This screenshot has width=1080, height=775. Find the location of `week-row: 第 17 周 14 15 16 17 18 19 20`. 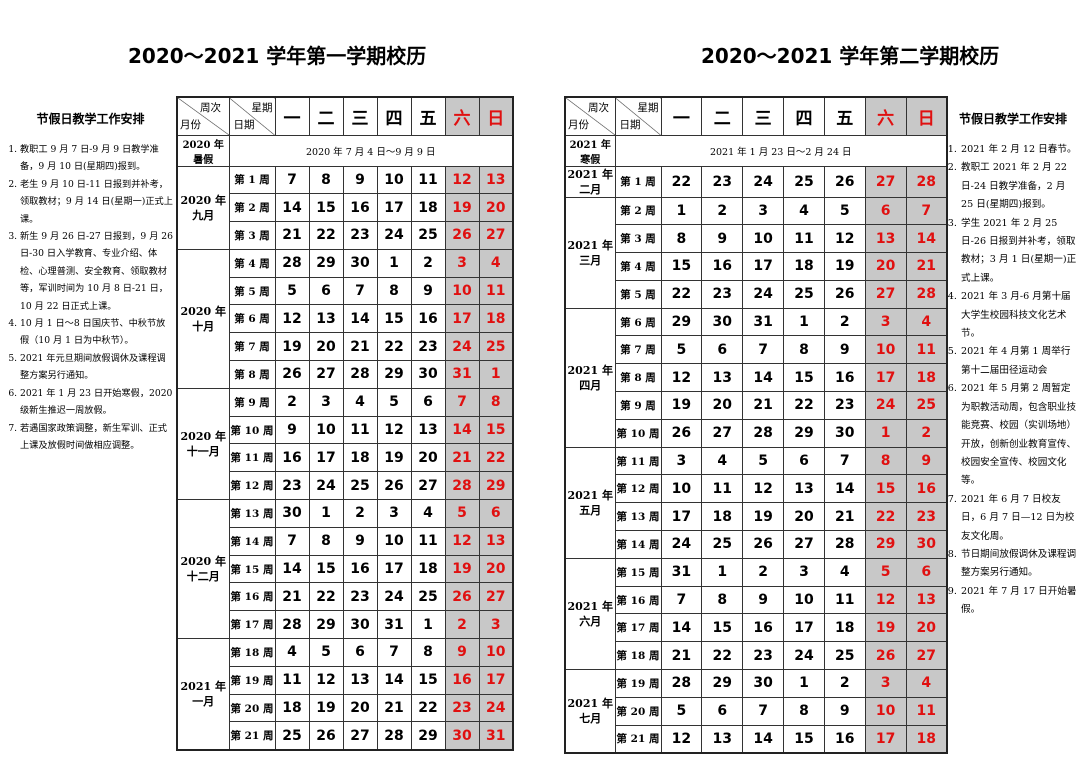

week-row: 第 17 周 14 15 16 17 18 19 20 is located at coordinates (756, 628).